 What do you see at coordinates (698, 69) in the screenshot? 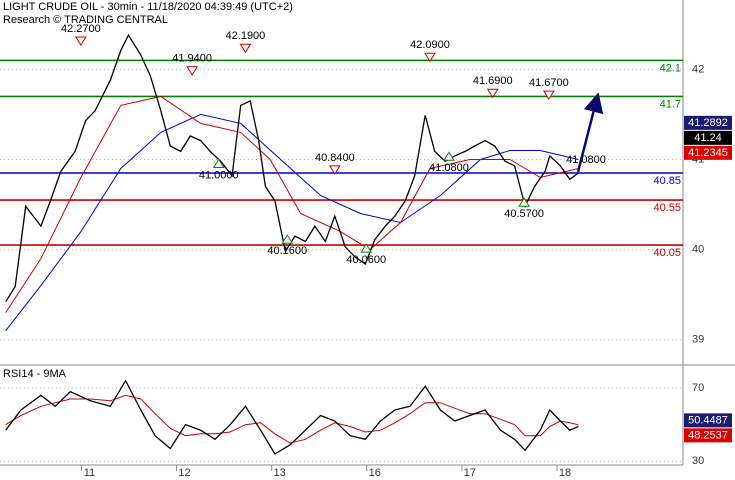
I see `y-tick-label: 42` at bounding box center [698, 69].